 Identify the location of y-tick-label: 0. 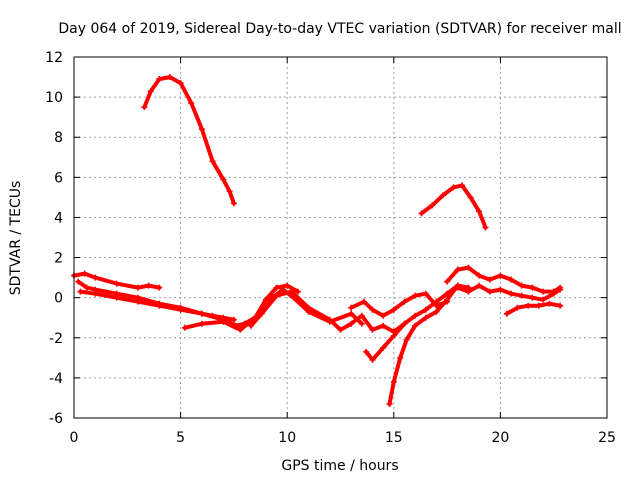
(58, 299).